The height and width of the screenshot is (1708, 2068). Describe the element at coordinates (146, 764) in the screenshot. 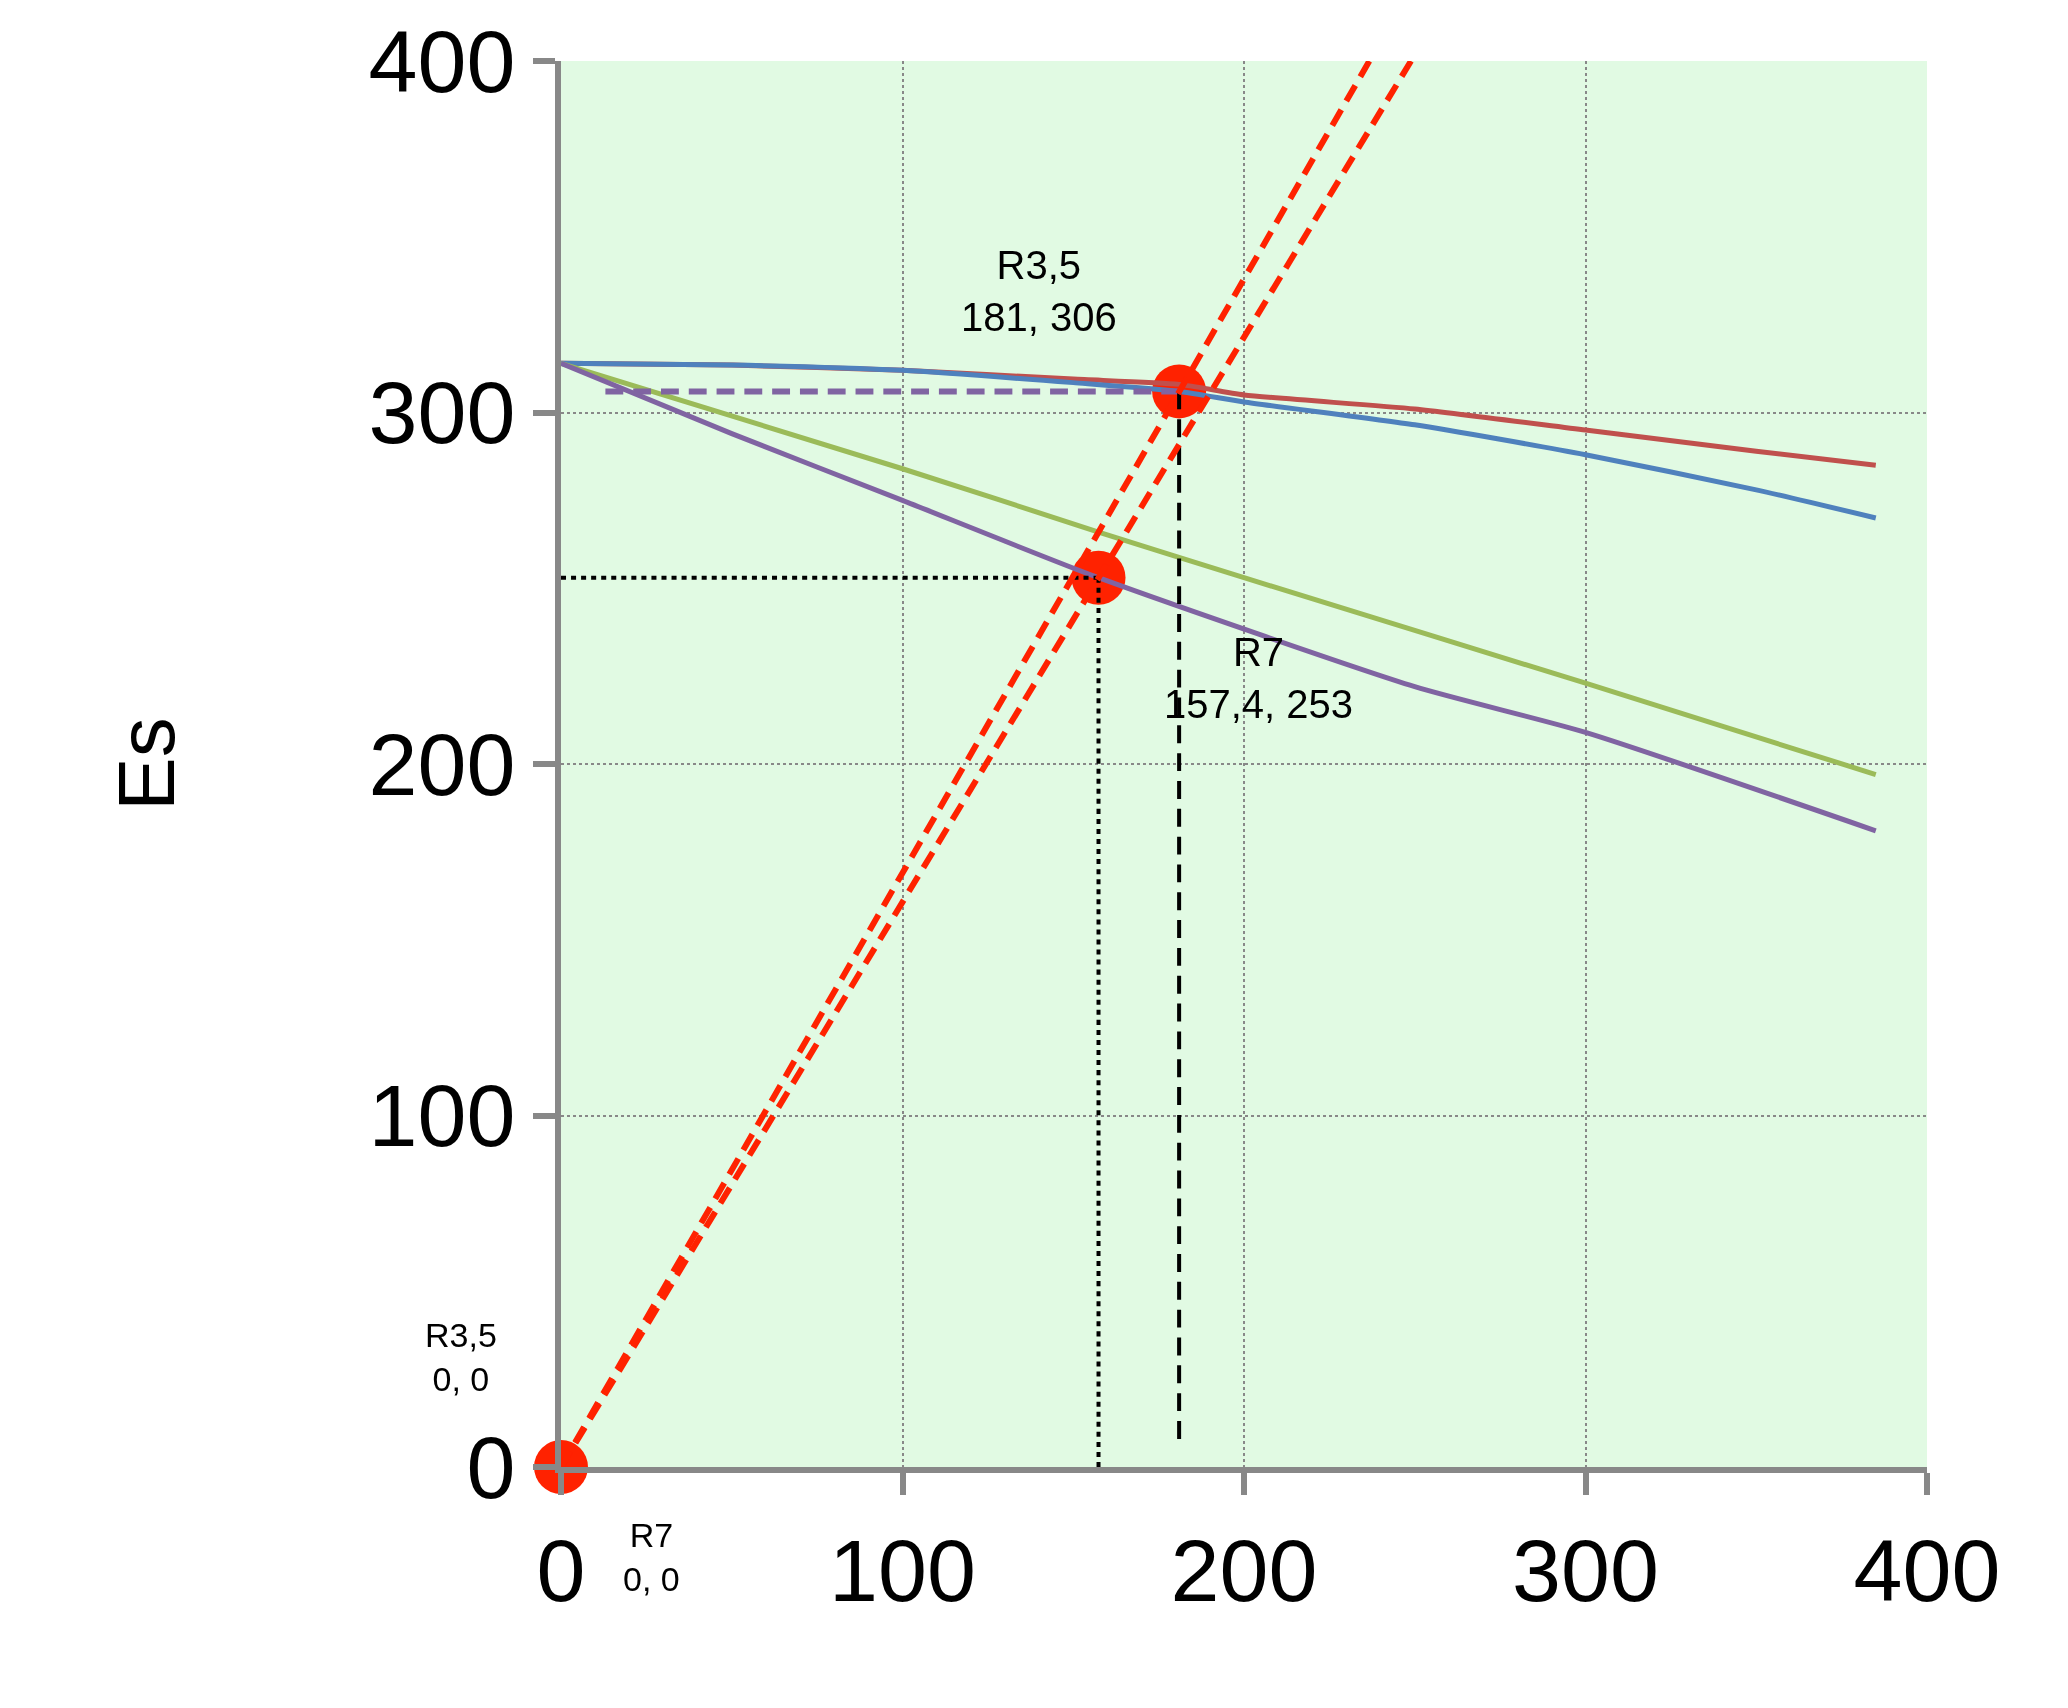

I see `y-axis-title: Es` at that location.